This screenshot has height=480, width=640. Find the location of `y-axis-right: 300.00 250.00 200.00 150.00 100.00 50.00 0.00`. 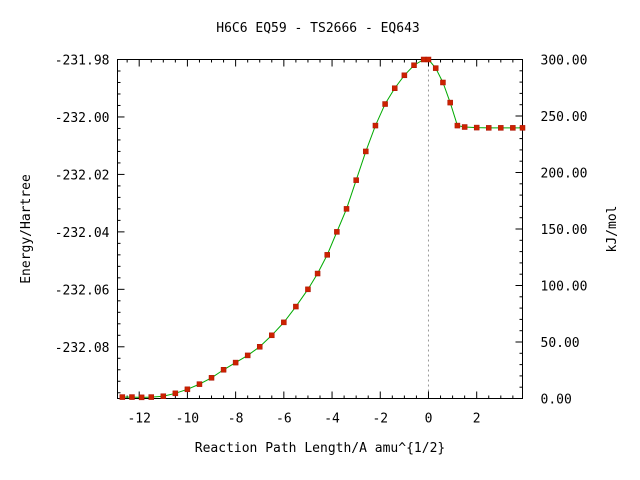

y-axis-right: 300.00 250.00 200.00 150.00 100.00 50.00 0.00 is located at coordinates (551, 231).